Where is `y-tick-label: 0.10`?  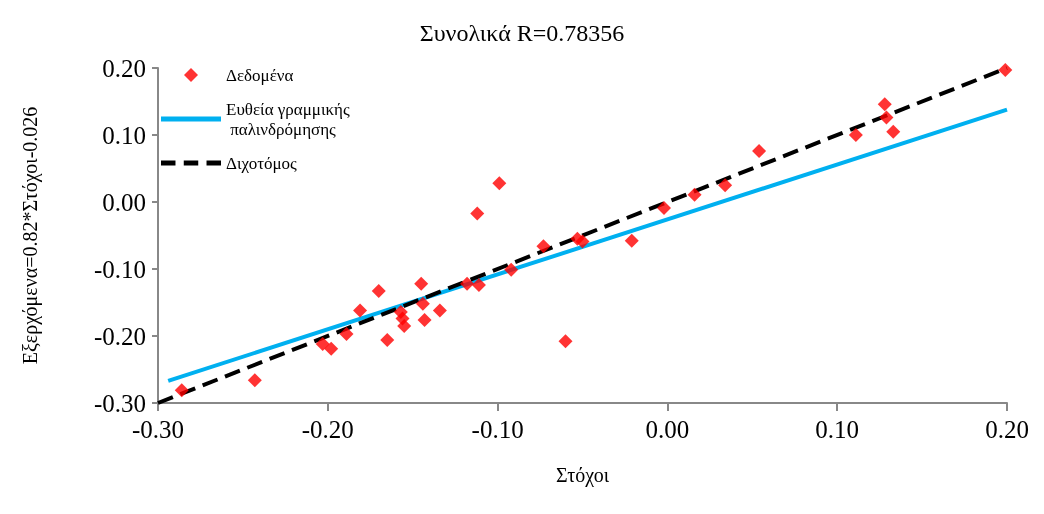
y-tick-label: 0.10 is located at coordinates (124, 135).